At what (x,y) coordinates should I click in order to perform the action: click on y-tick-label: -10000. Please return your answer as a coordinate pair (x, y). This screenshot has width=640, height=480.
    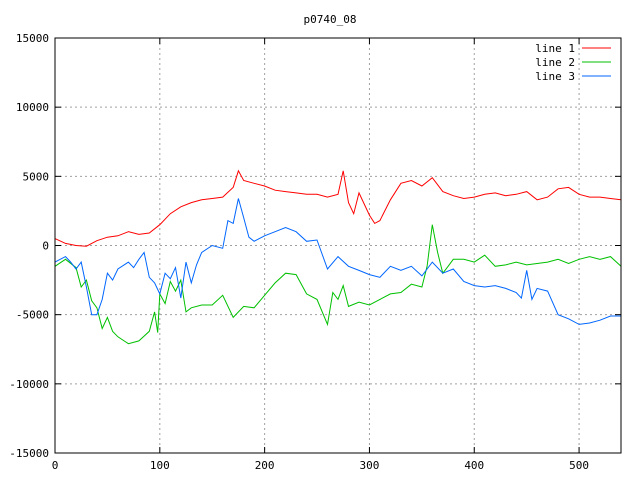
    Looking at the image, I should click on (29, 384).